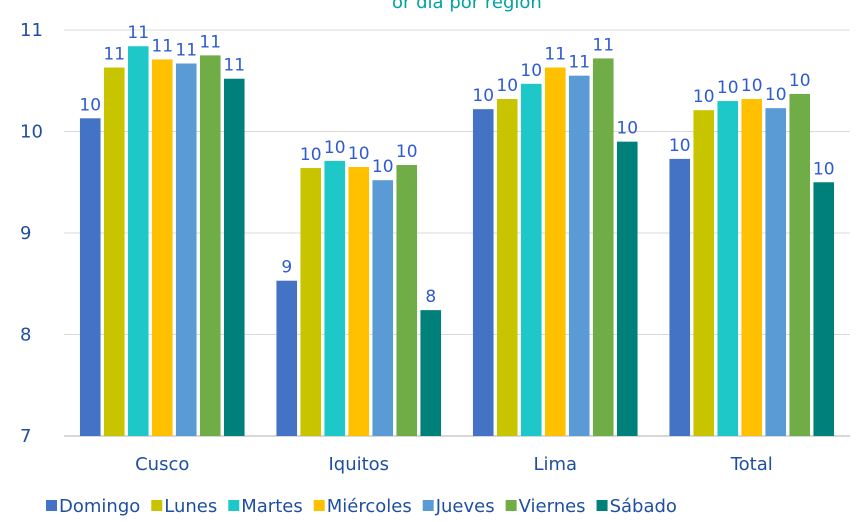 This screenshot has height=522, width=868. What do you see at coordinates (465, 506) in the screenshot?
I see `legend-label: Jueves` at bounding box center [465, 506].